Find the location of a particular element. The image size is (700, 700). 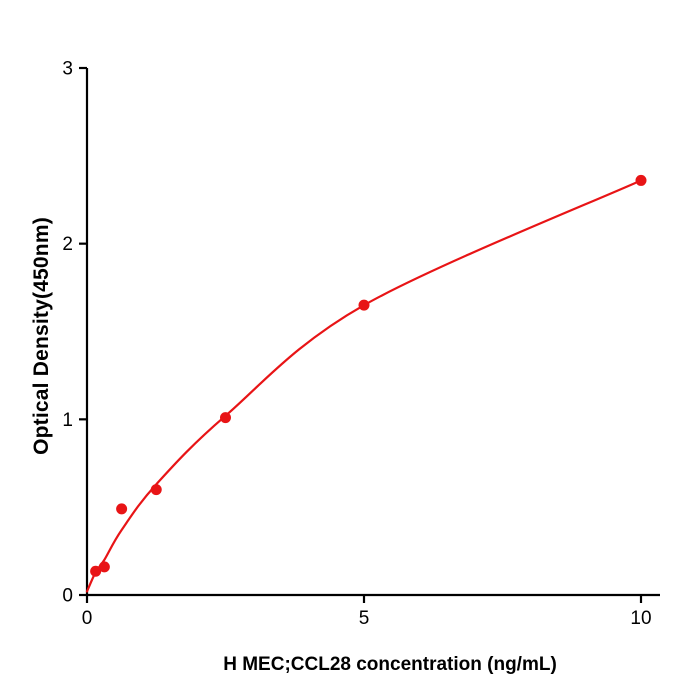

y-tick-label: 1 is located at coordinates (67, 420).